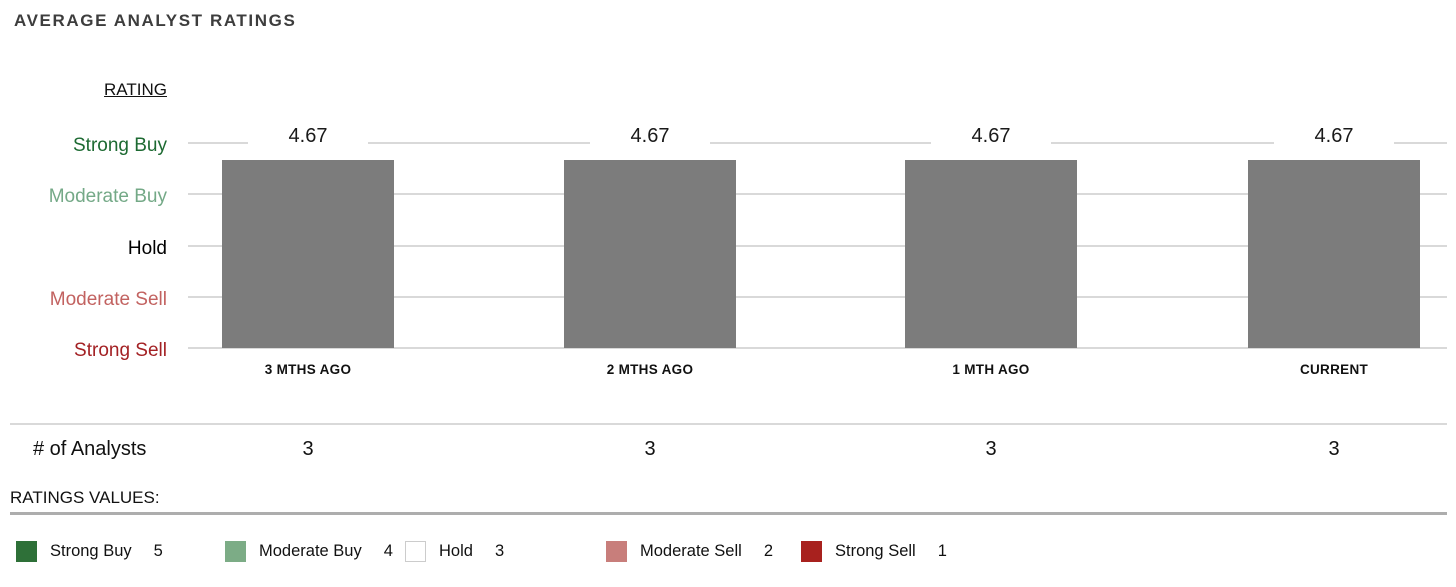  I want to click on legend-value: 1, so click(942, 550).